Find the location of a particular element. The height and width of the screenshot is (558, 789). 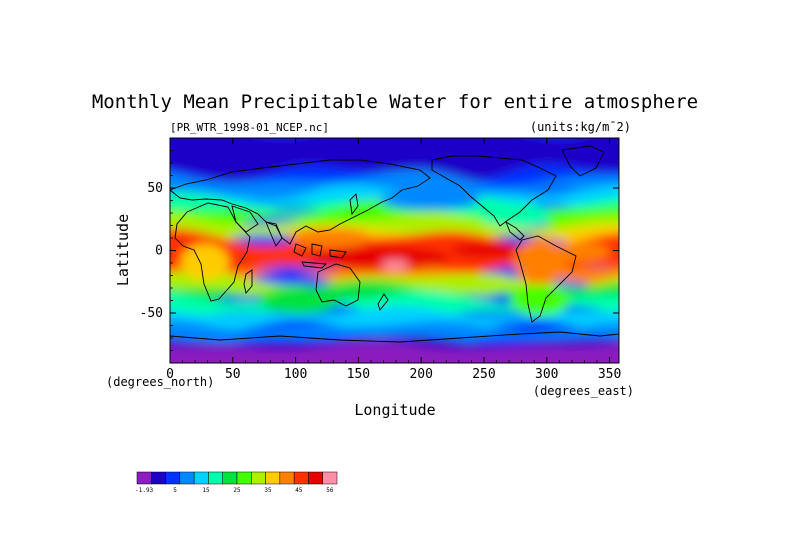

colorbar-label: 35 is located at coordinates (268, 490).